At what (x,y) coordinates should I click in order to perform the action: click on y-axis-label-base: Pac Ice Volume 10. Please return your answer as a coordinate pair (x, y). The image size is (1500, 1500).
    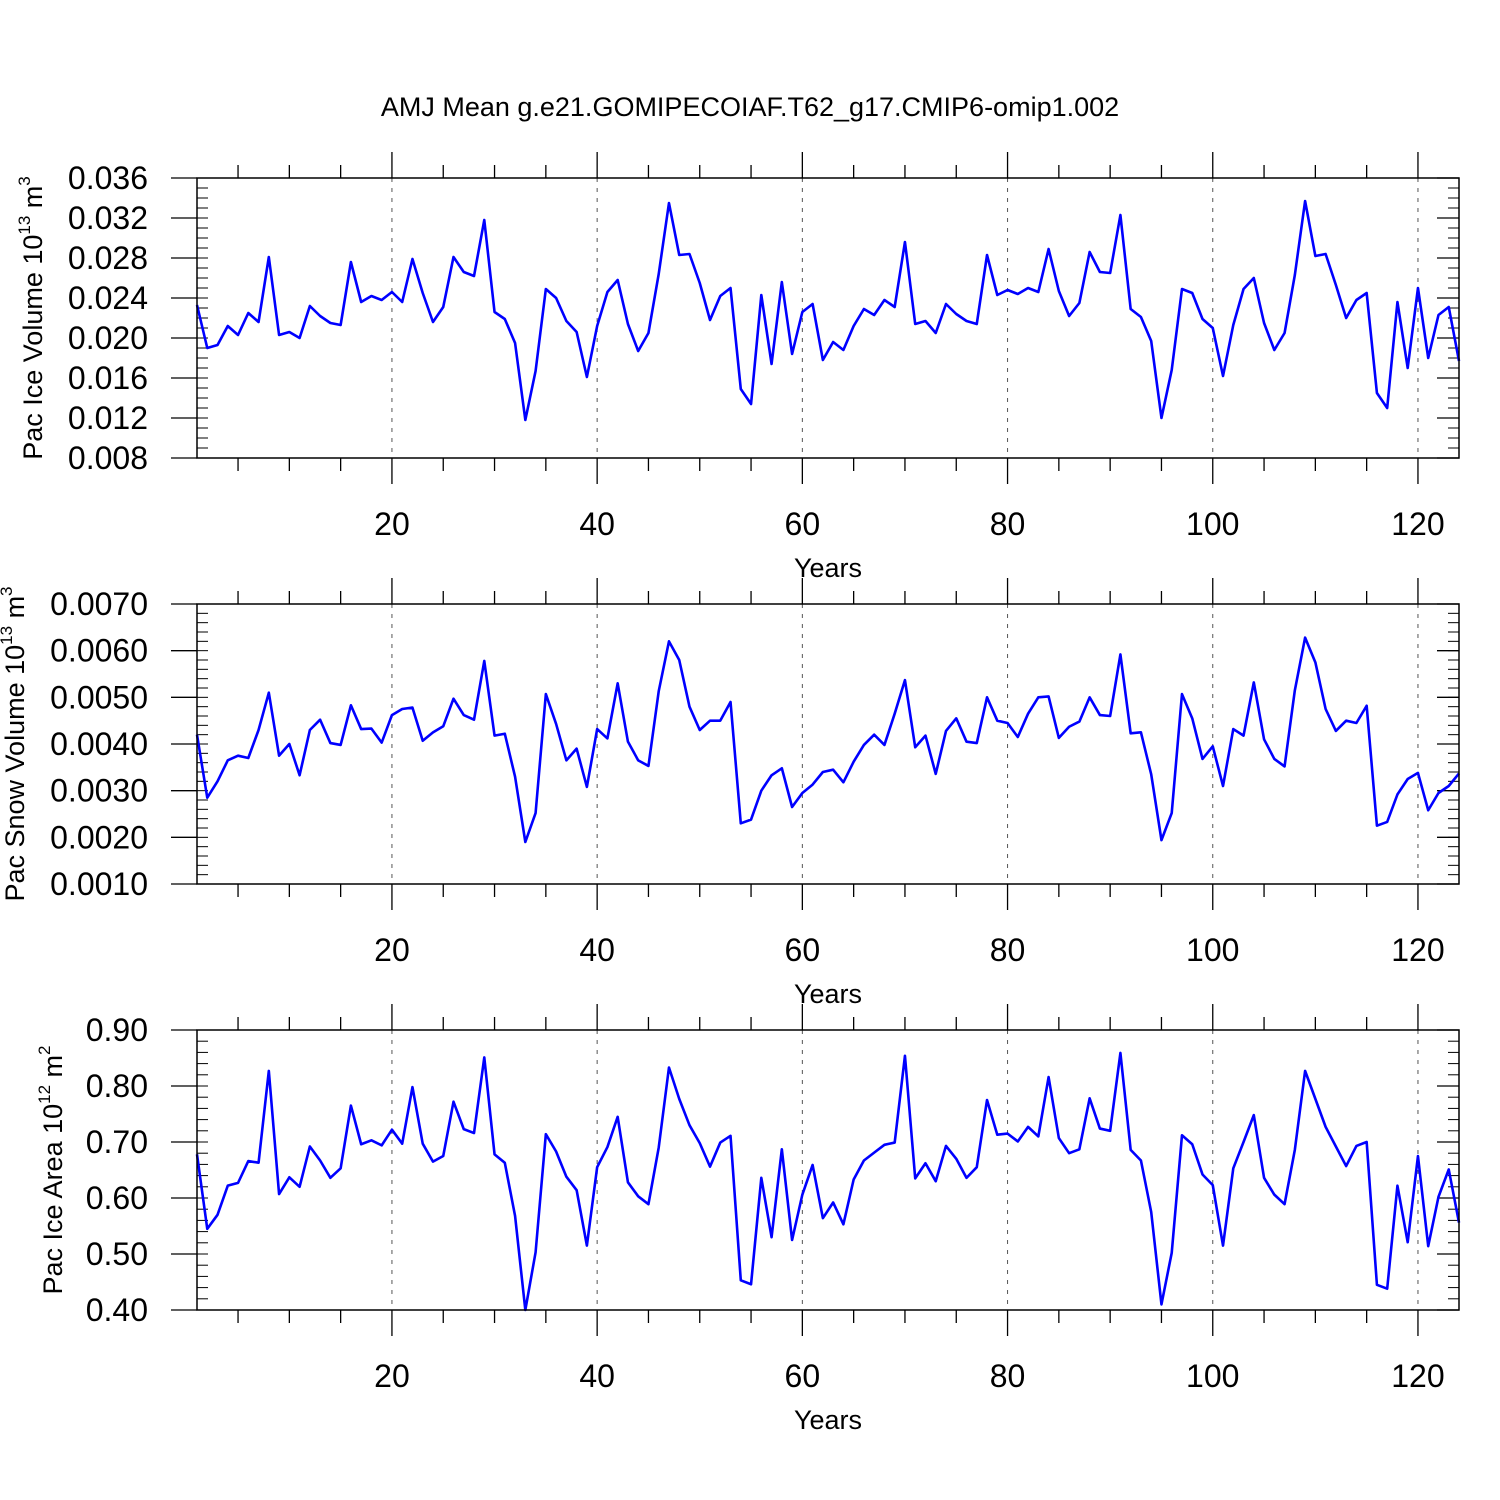
    Looking at the image, I should click on (33, 347).